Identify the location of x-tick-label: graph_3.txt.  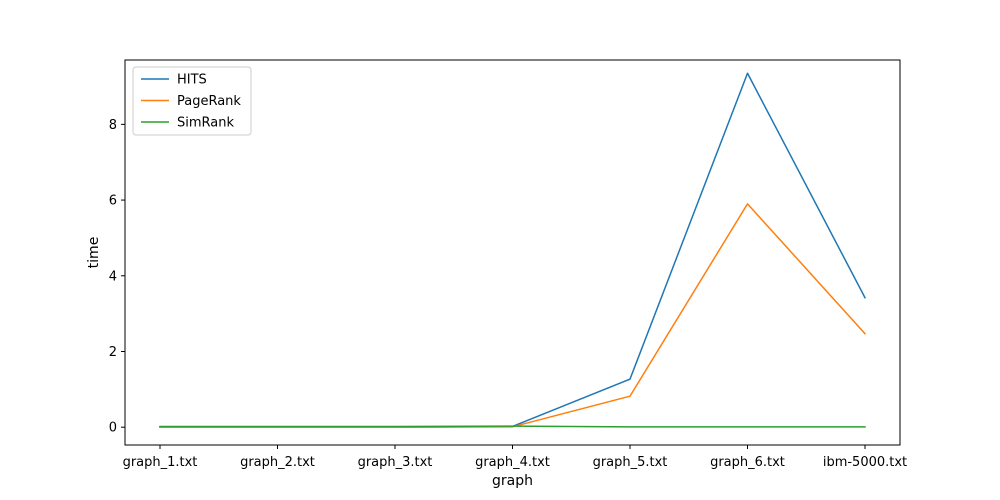
(395, 462).